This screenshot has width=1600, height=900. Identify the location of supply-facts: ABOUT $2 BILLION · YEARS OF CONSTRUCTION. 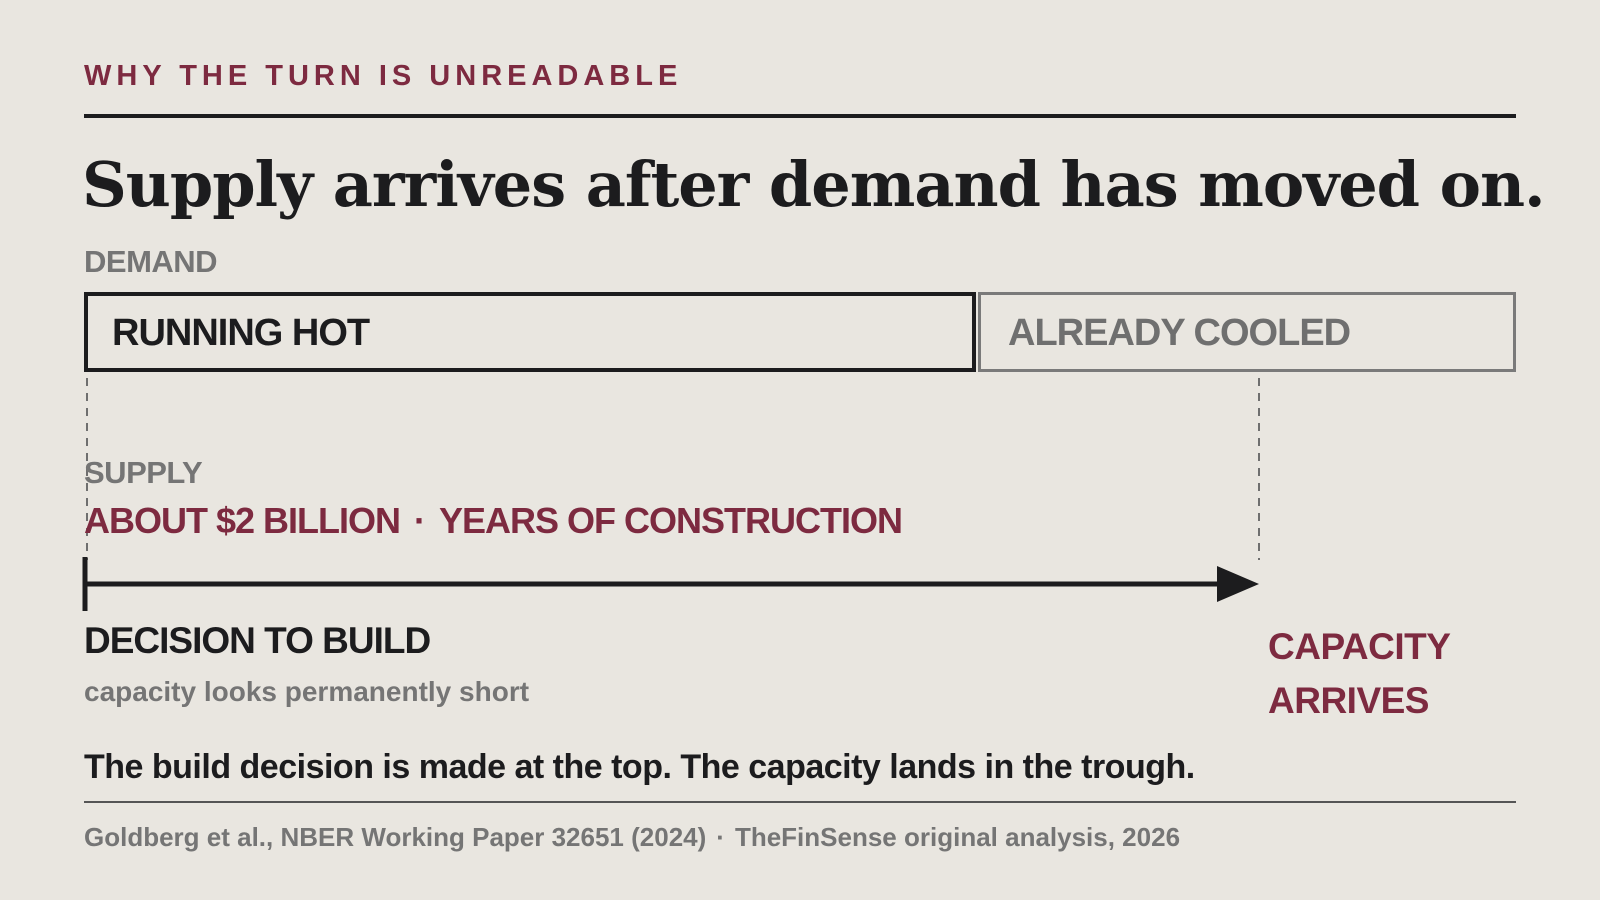
(493, 521).